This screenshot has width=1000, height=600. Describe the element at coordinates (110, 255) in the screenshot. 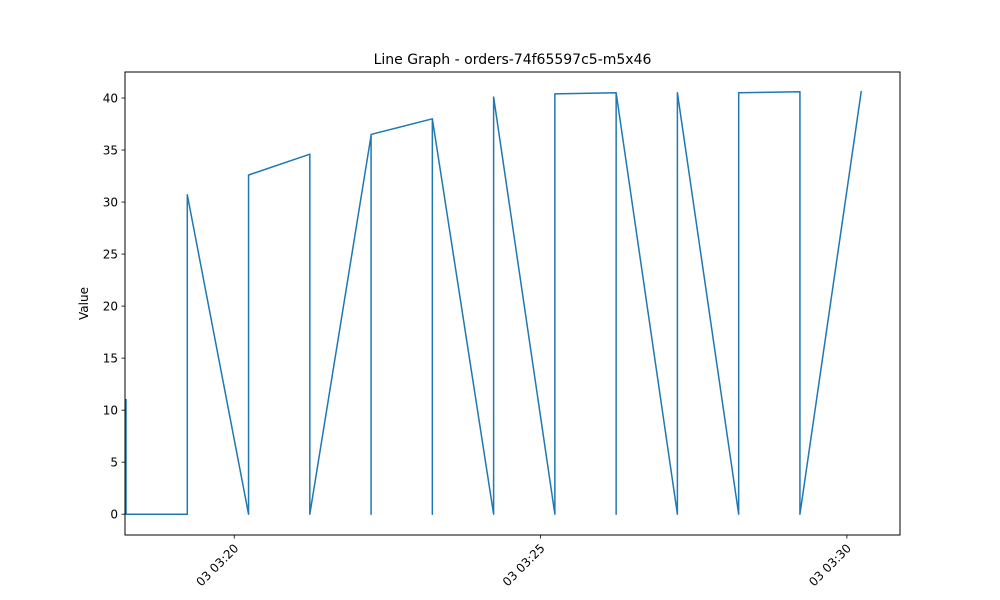

I see `y-tick-label: 25` at that location.